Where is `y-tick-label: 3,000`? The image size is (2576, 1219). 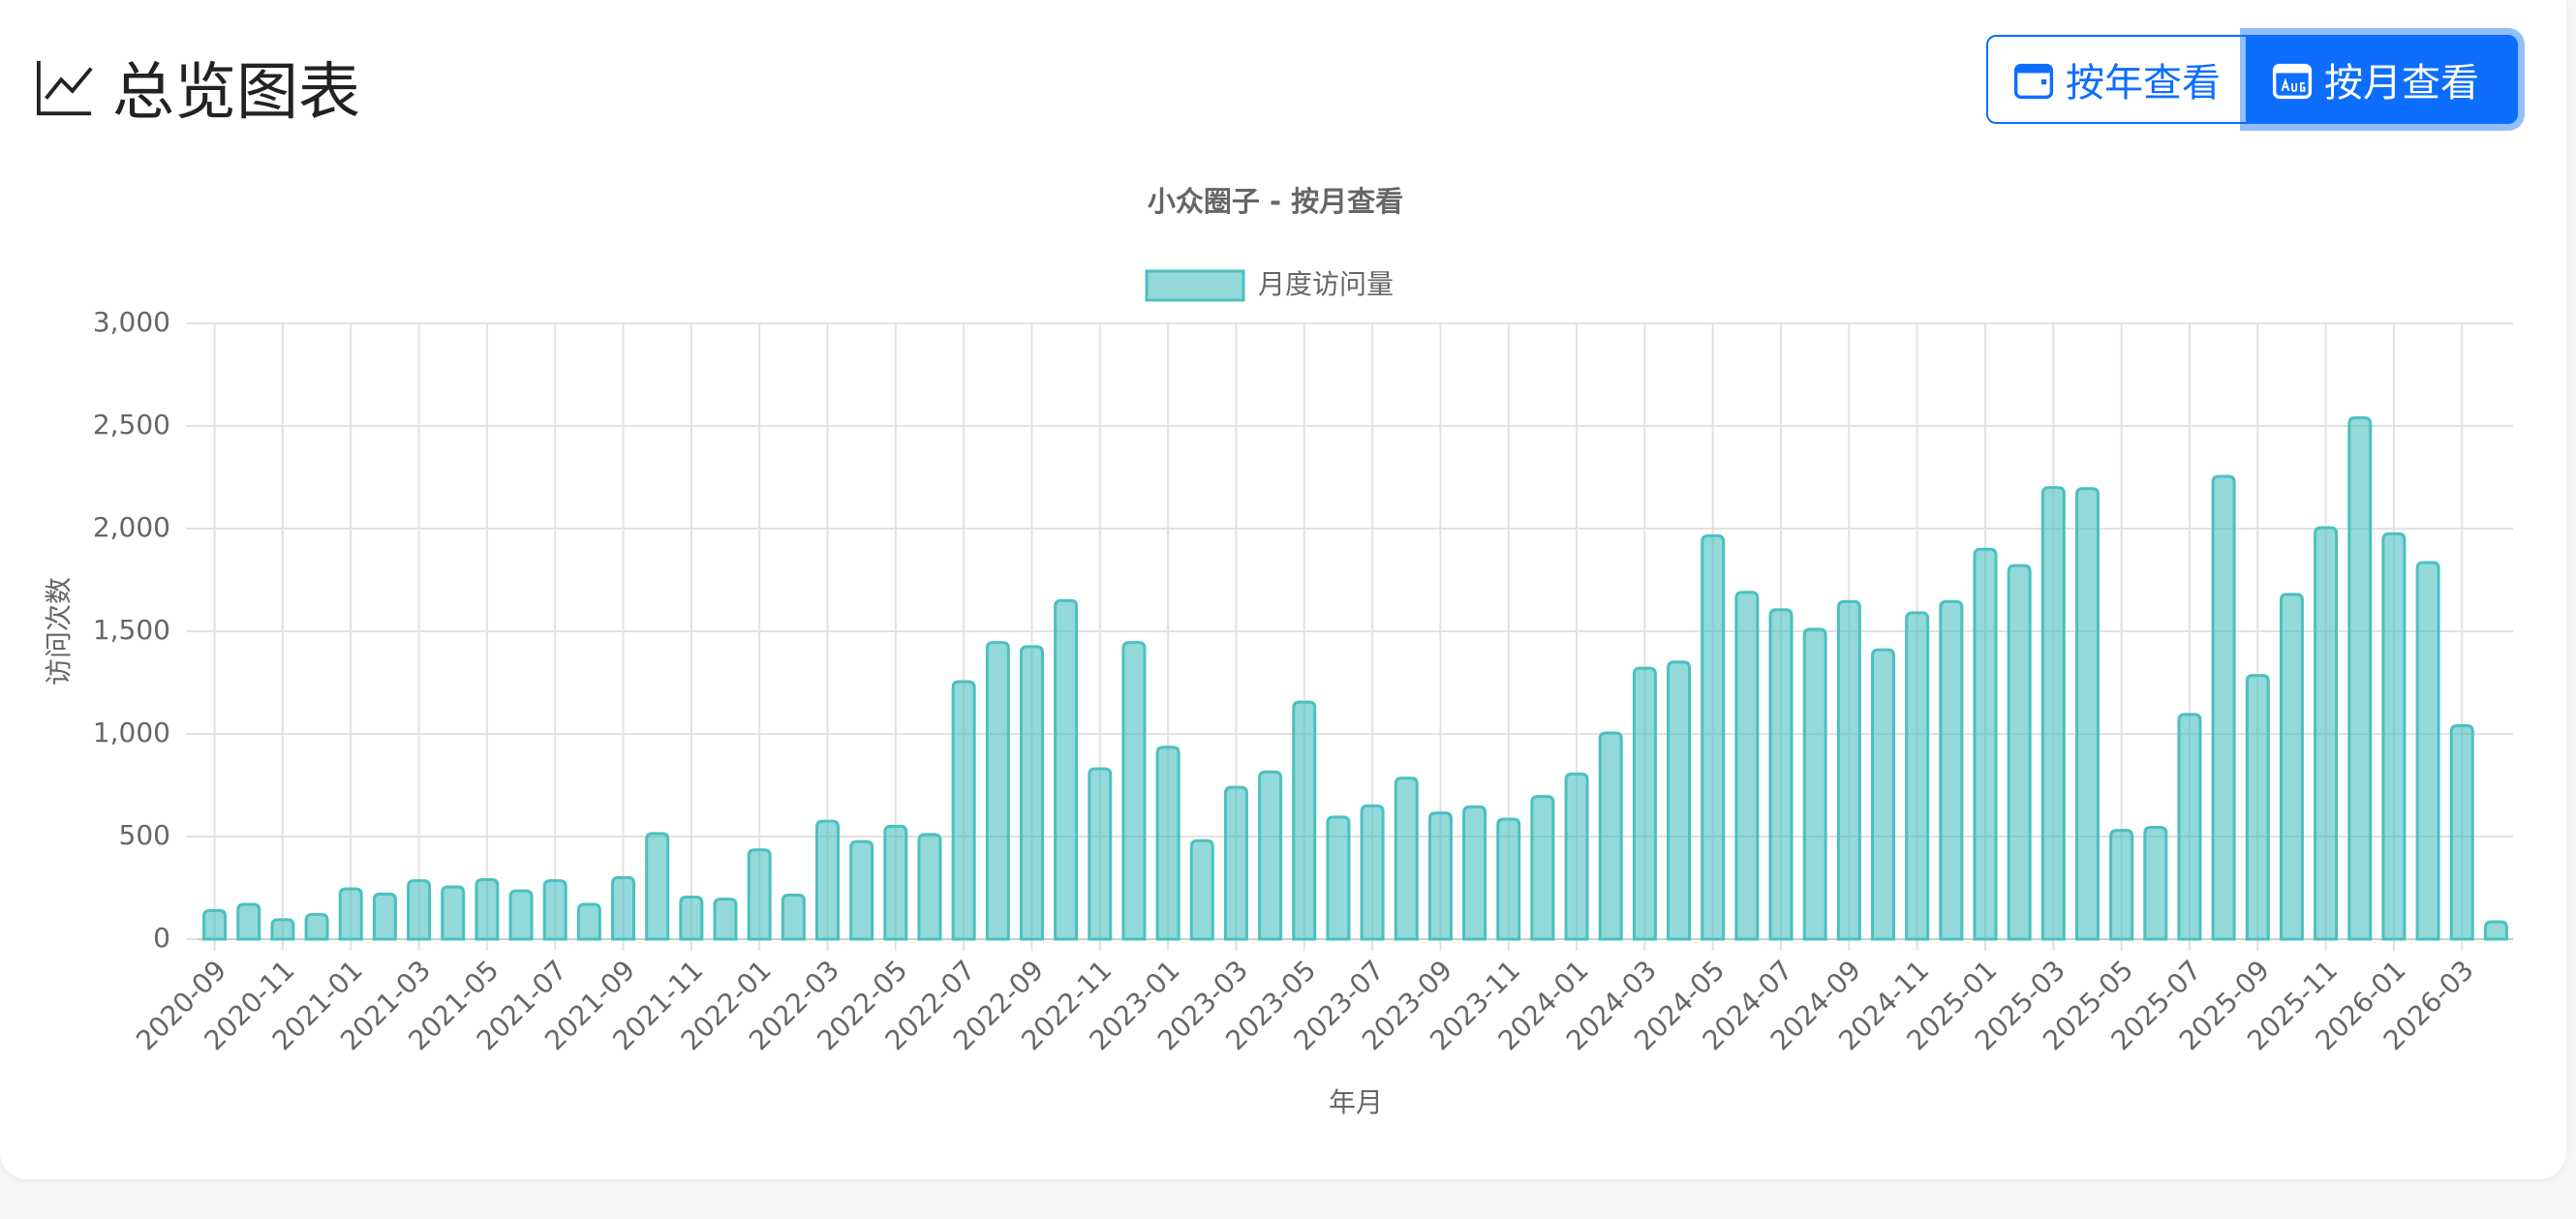 y-tick-label: 3,000 is located at coordinates (131, 322).